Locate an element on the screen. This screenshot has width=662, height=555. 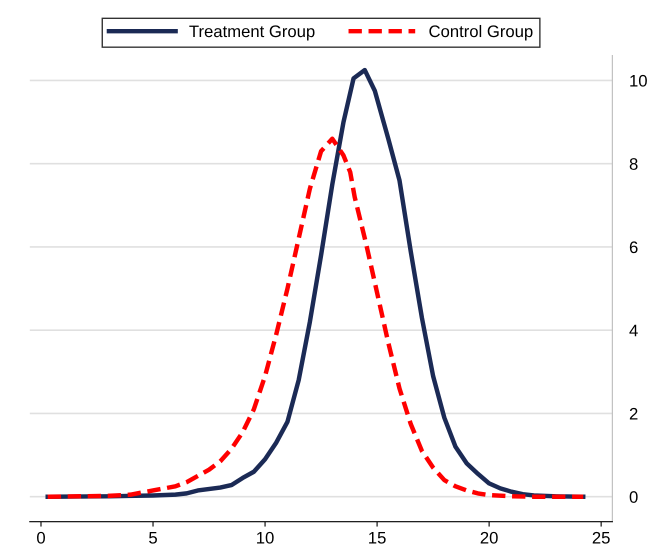
x-tick-label: 15 is located at coordinates (377, 538).